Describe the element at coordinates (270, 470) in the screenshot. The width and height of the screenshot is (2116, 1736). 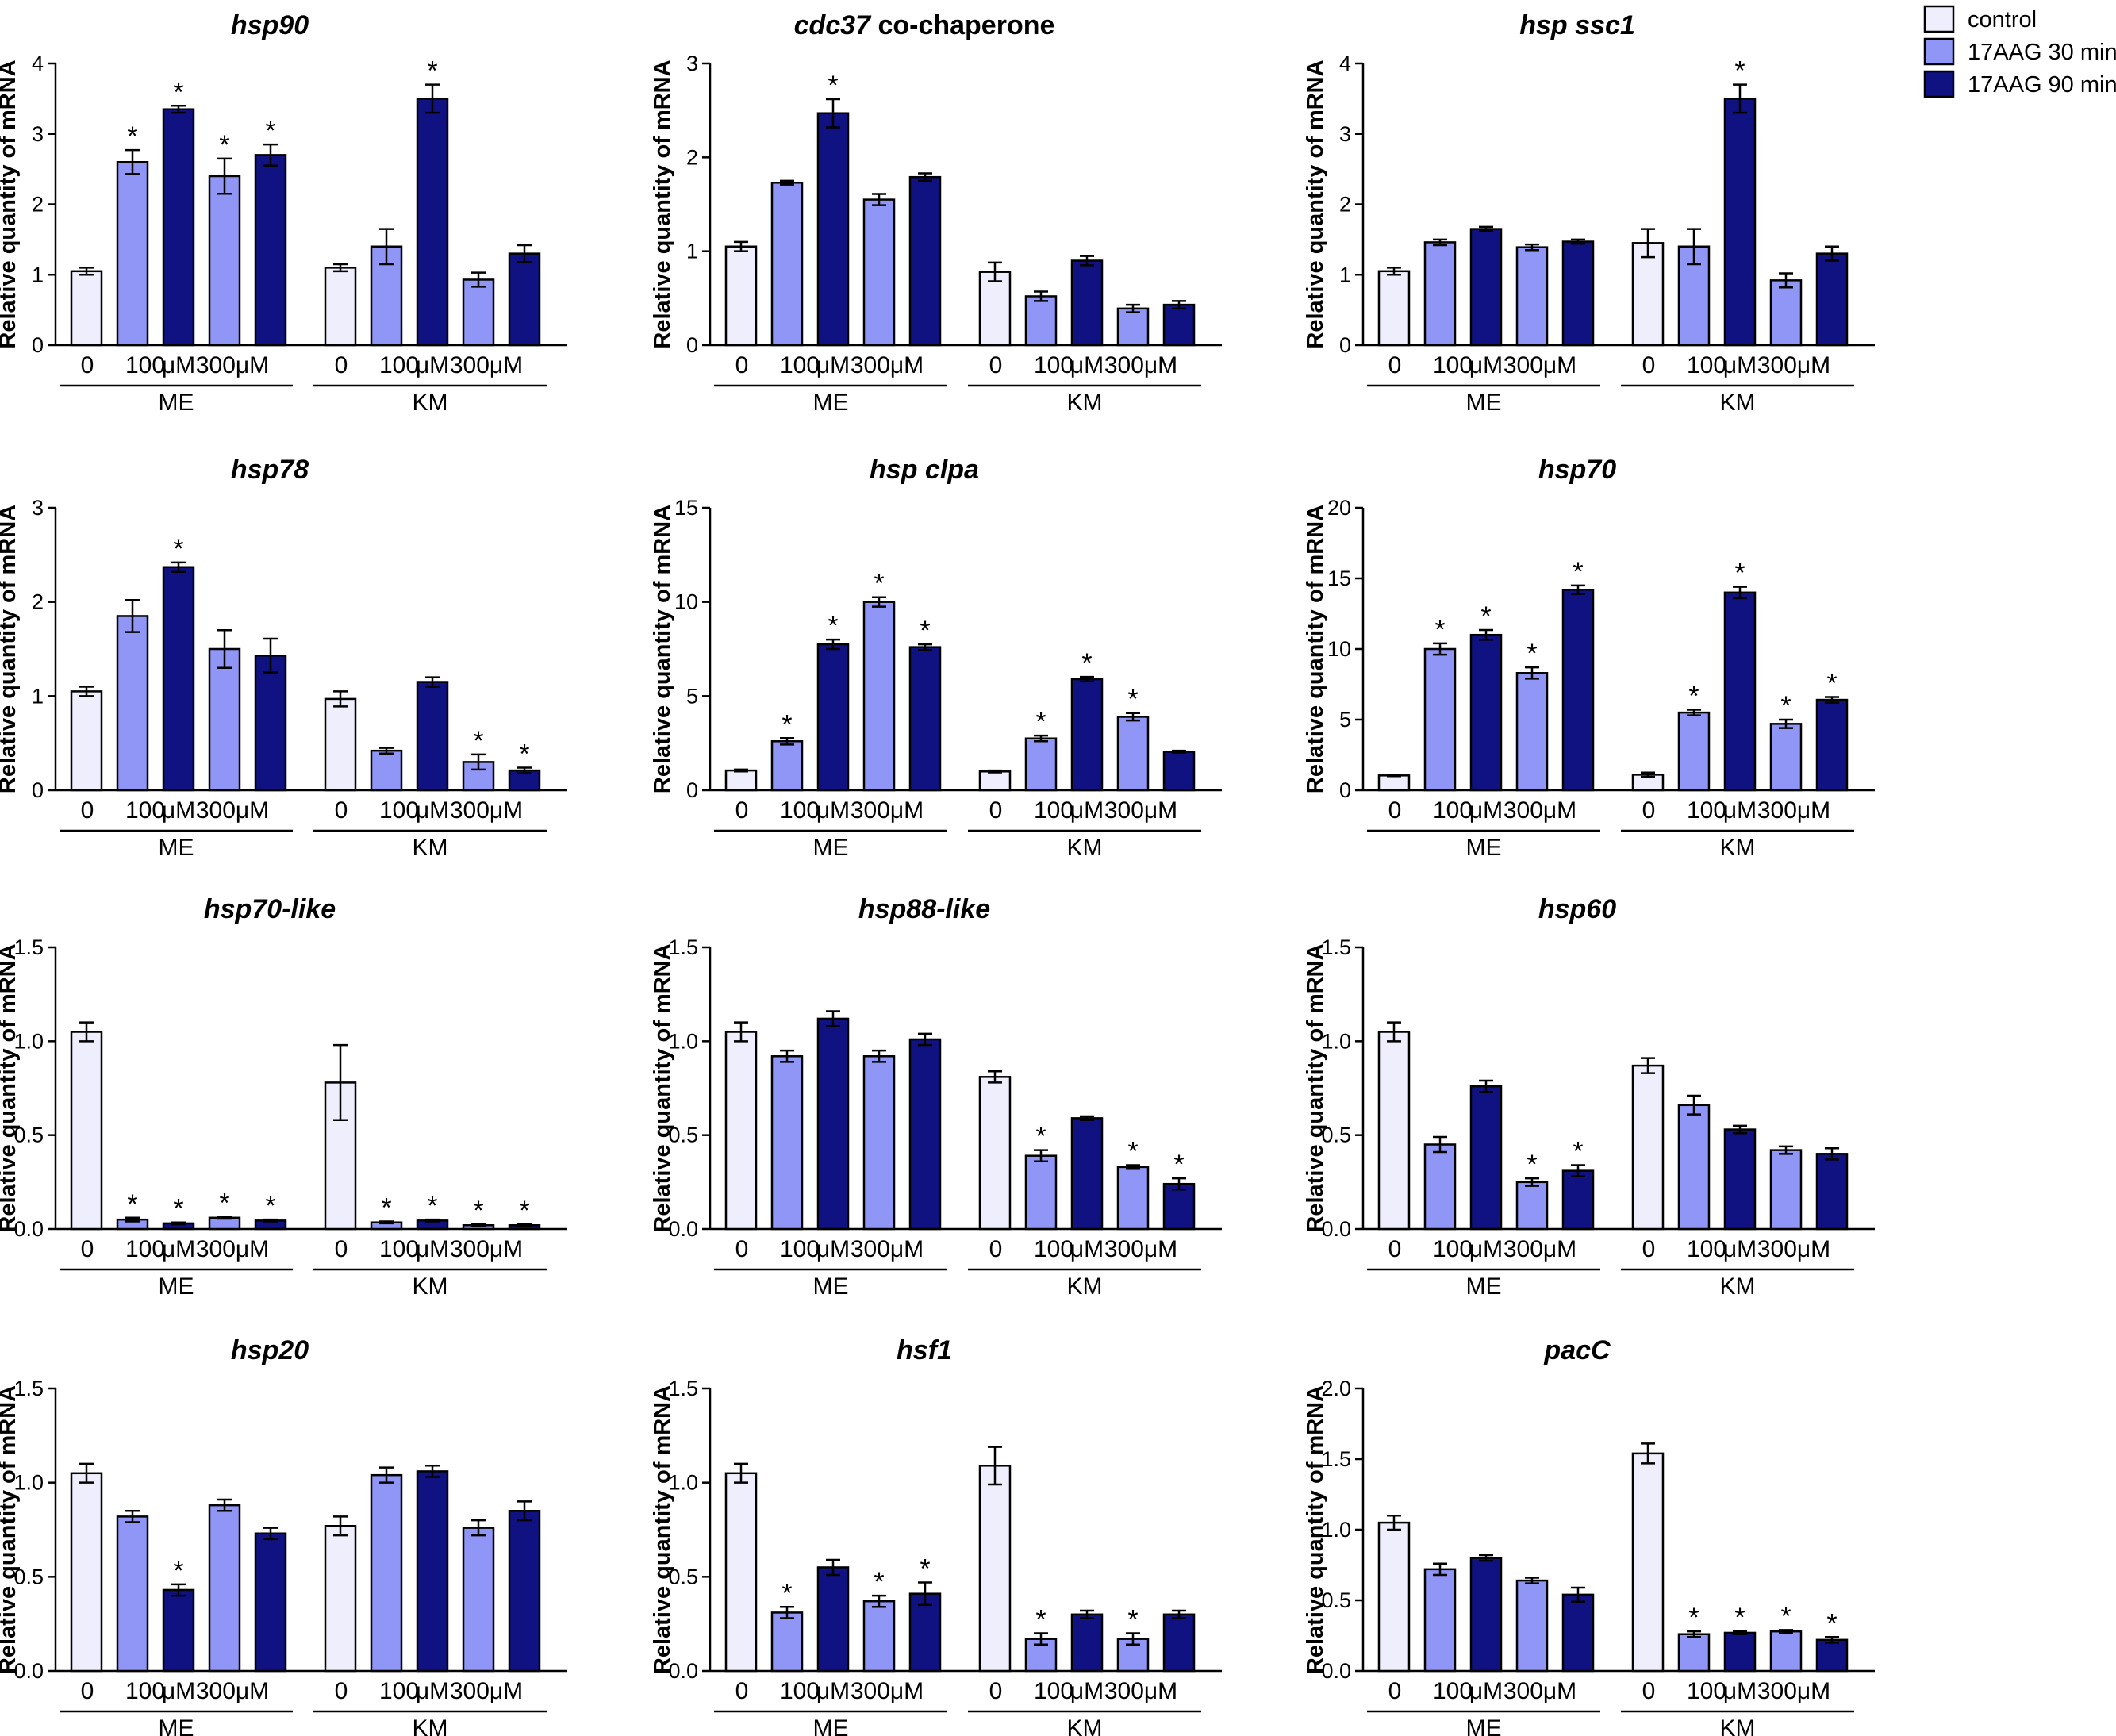
I see `panel-title: hsp78` at that location.